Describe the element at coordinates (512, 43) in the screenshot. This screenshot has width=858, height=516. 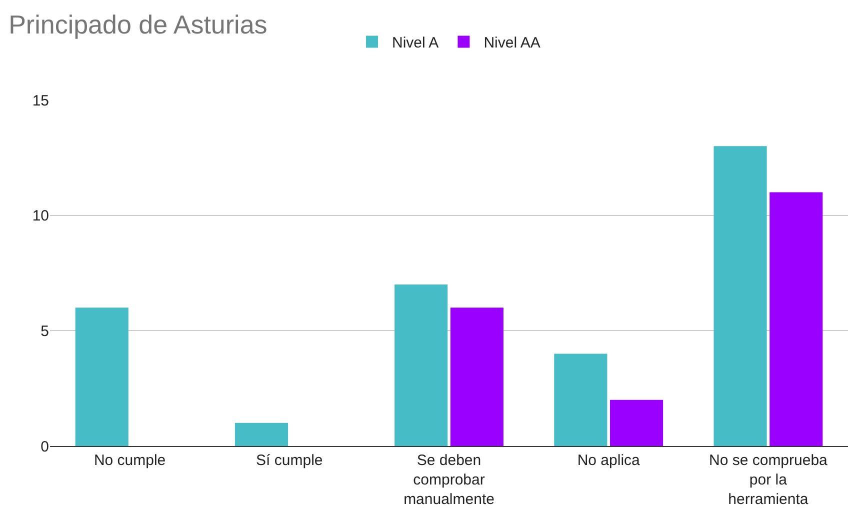
I see `legend-label: Nivel AA` at that location.